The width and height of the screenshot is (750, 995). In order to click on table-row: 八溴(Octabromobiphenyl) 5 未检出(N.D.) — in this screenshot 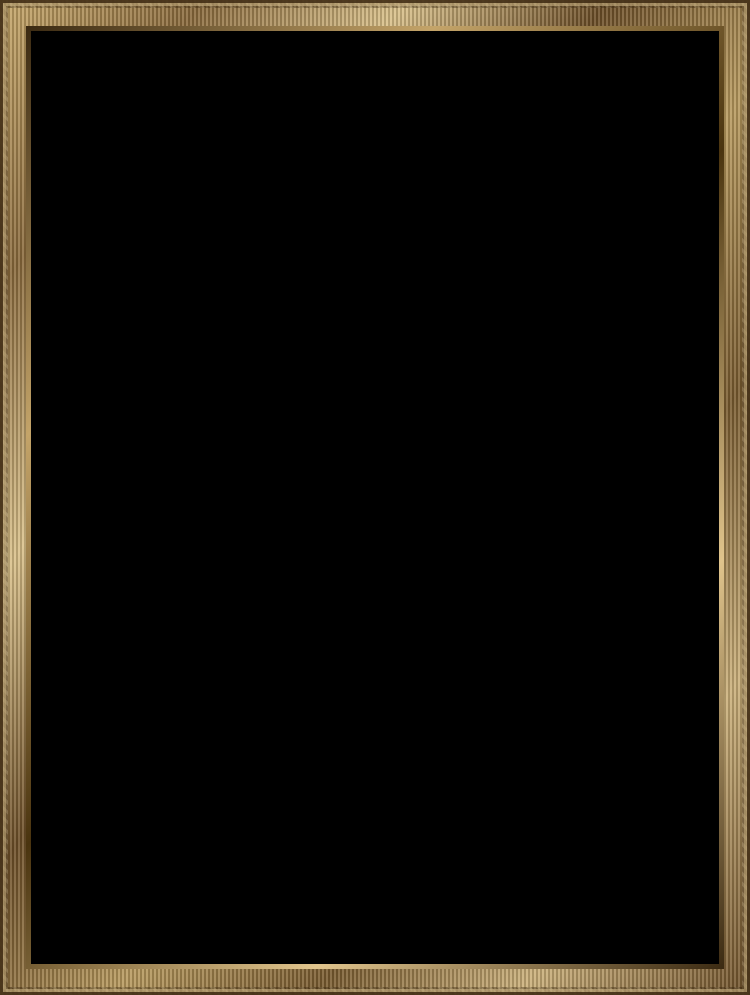, I will do `click(361, 494)`.